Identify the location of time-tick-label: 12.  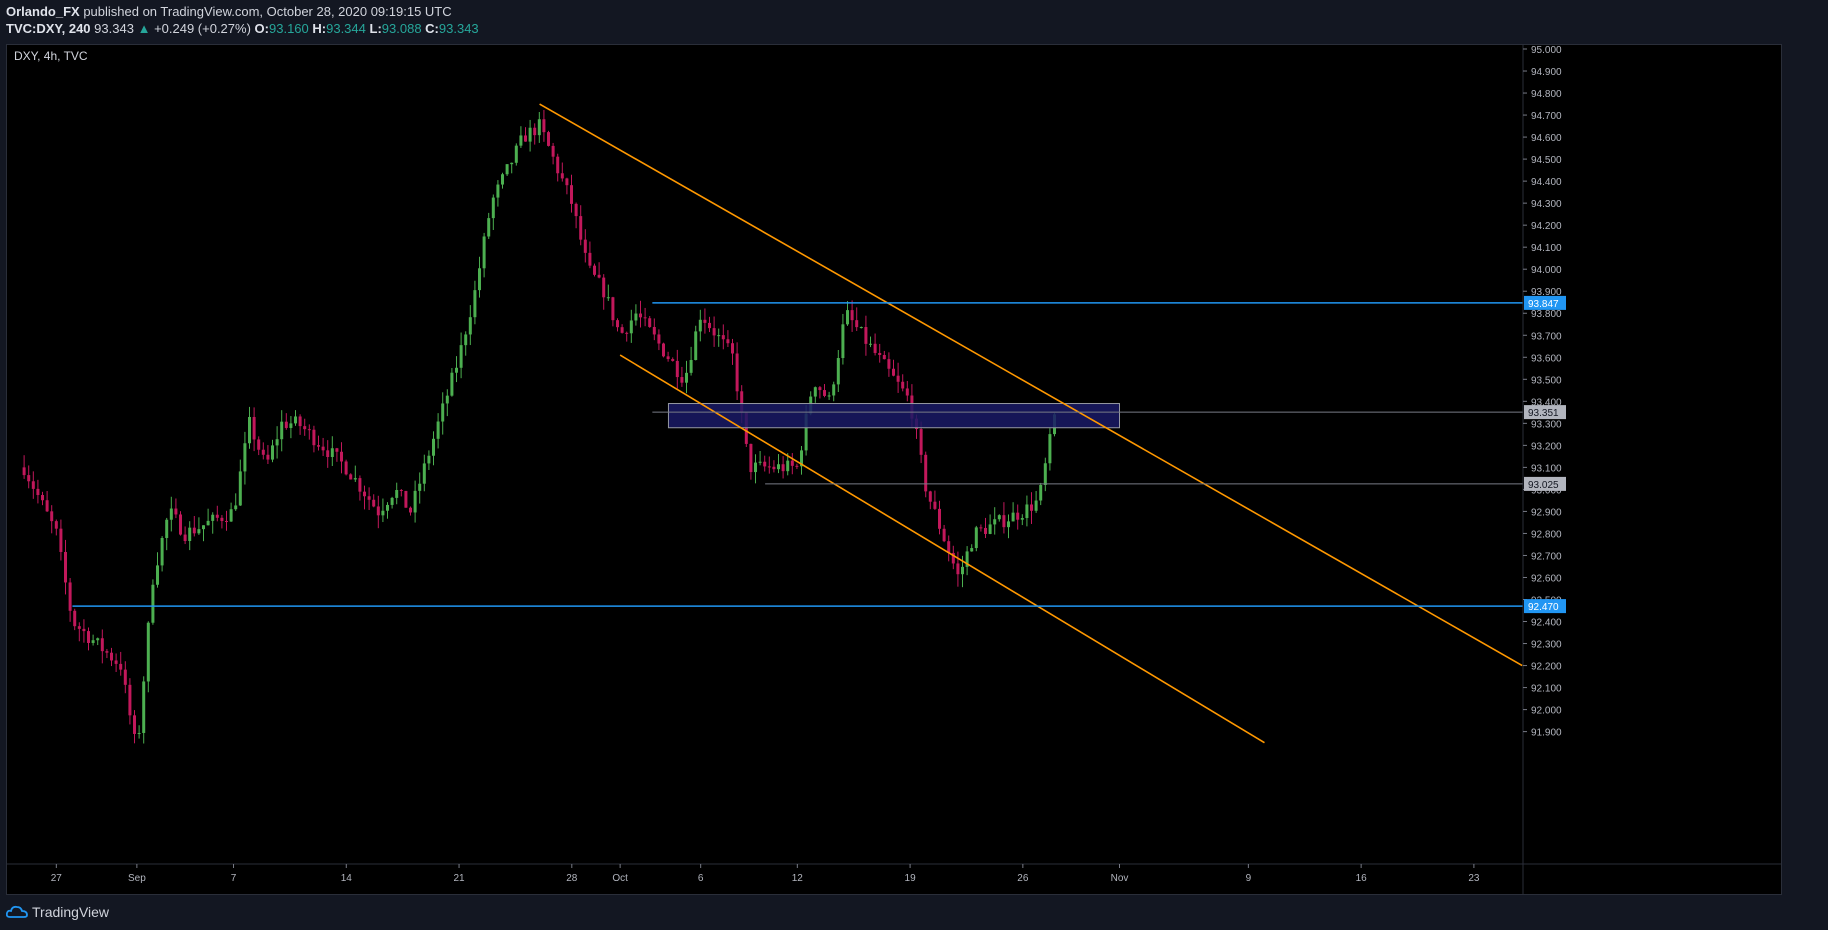
(798, 878).